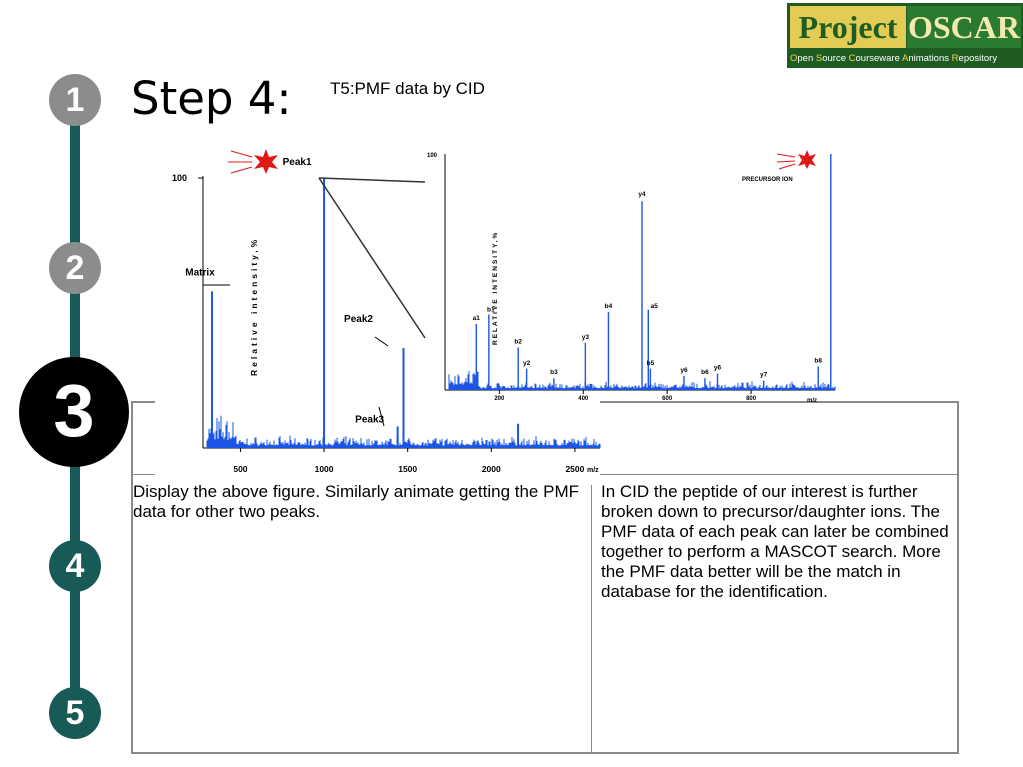  Describe the element at coordinates (641, 269) in the screenshot. I see `cid-spectrum-background` at that location.